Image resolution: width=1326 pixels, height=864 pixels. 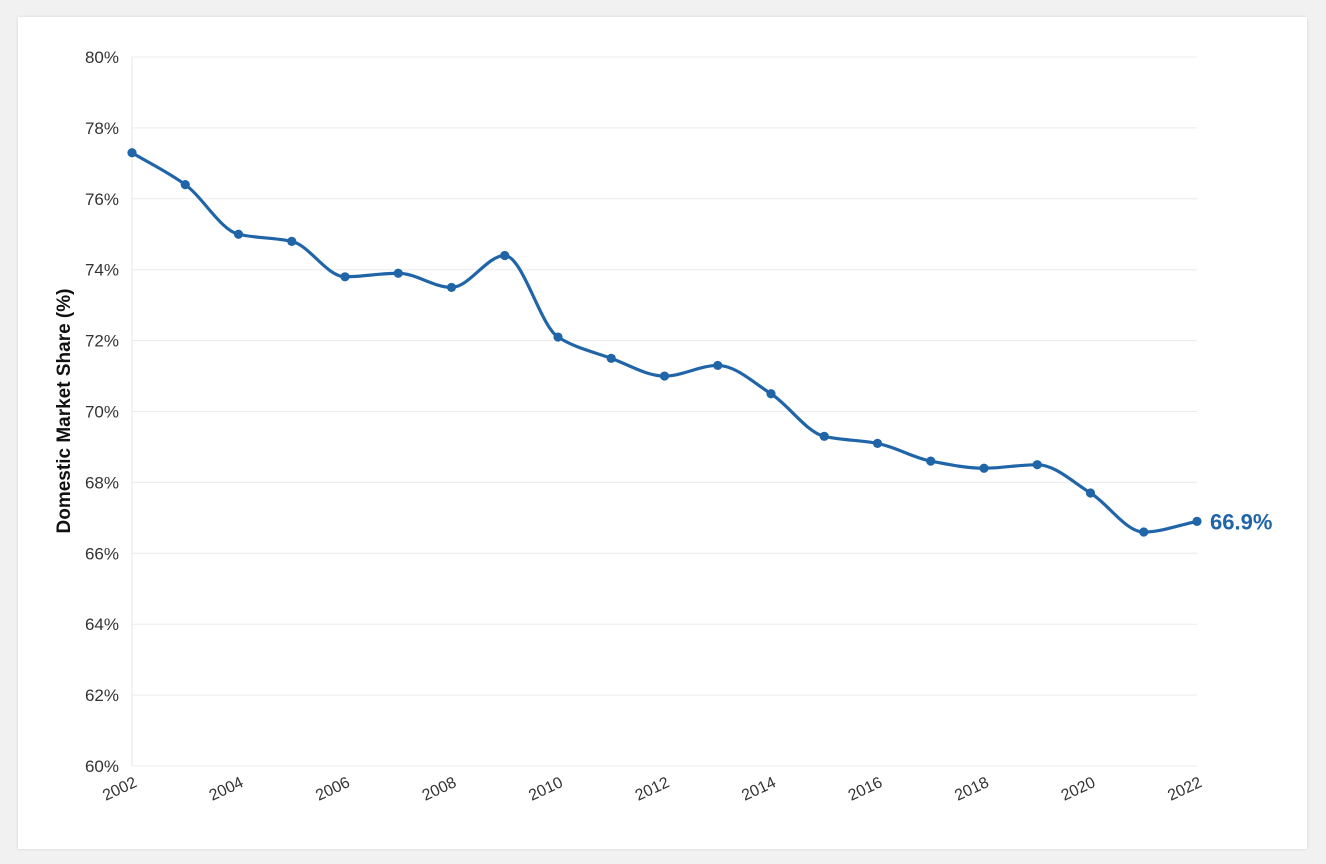 What do you see at coordinates (64, 411) in the screenshot?
I see `y-axis-label: Domestic Market Share (%)` at bounding box center [64, 411].